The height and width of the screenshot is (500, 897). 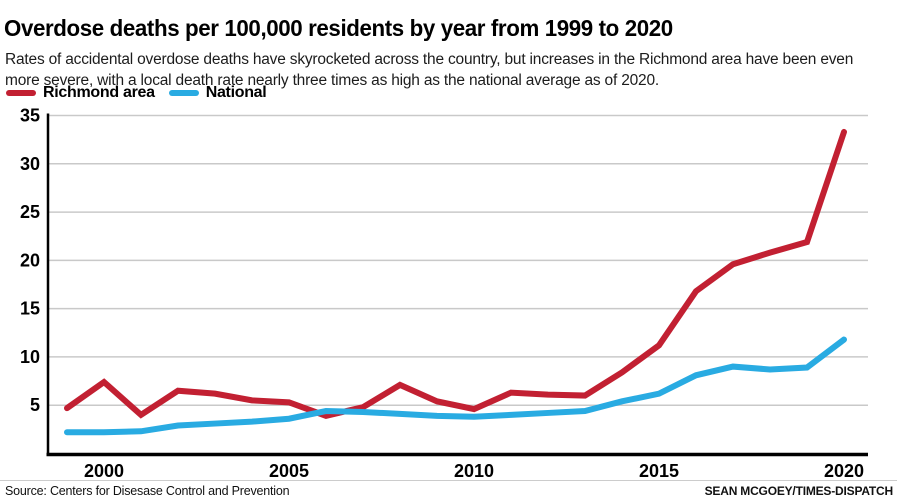 I want to click on y-axis-tick-label: 30, so click(x=30, y=164).